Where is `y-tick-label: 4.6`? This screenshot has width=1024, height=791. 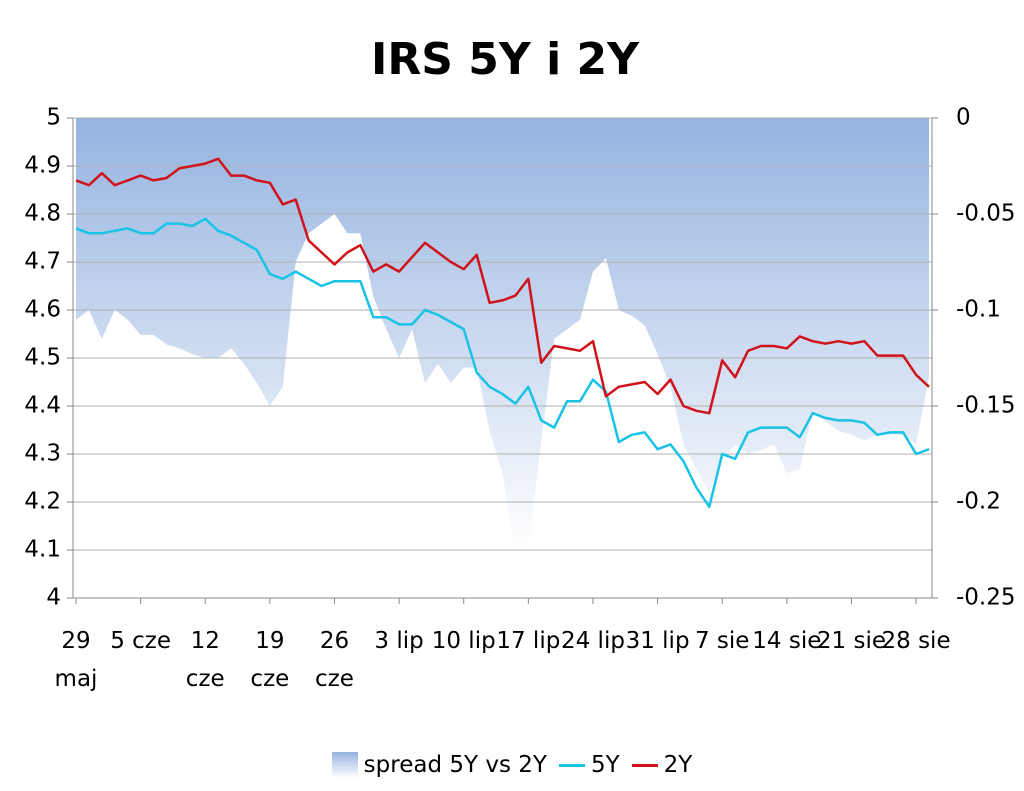 y-tick-label: 4.6 is located at coordinates (42, 310).